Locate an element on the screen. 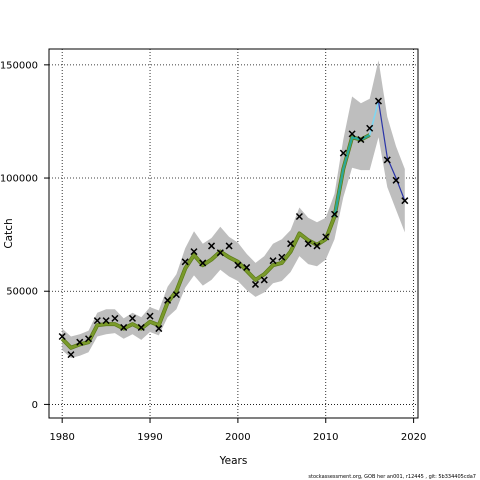 This screenshot has height=480, width=480. x-tick-label: 1980 is located at coordinates (61, 437).